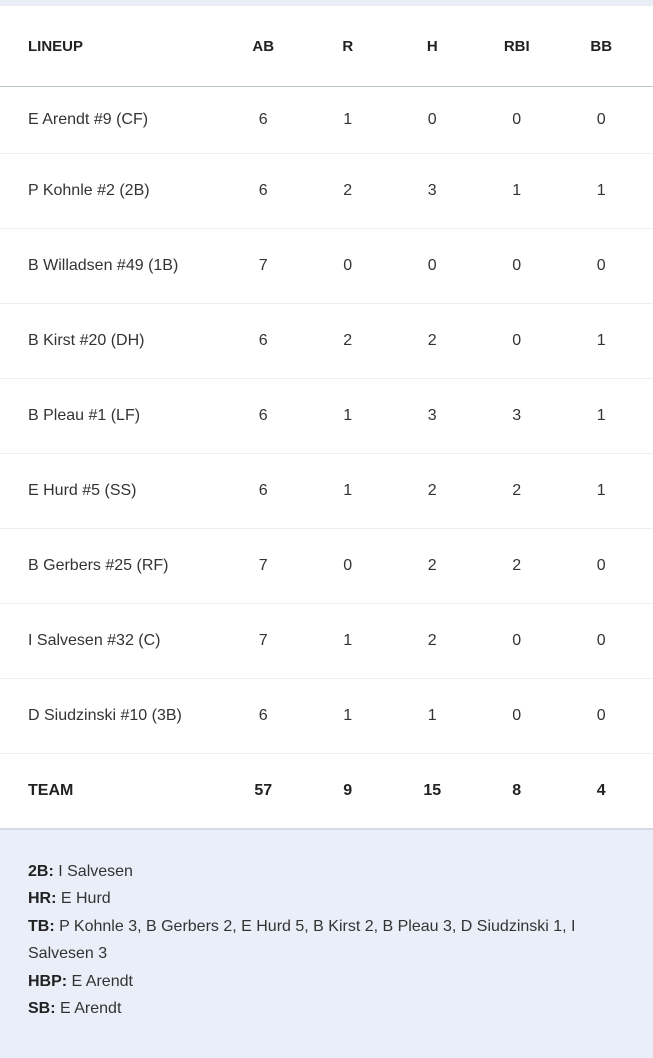 Image resolution: width=653 pixels, height=1058 pixels. Describe the element at coordinates (82, 490) in the screenshot. I see `player-name: E Hurd #5 (SS)` at that location.